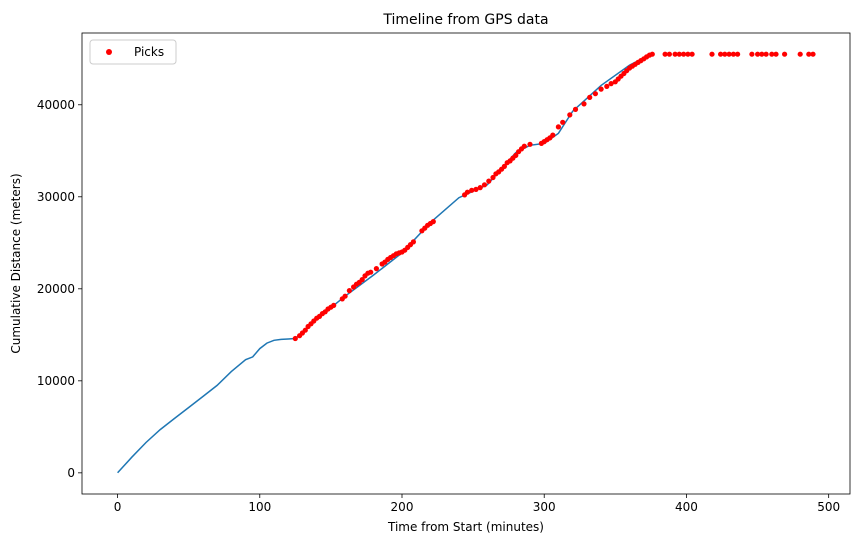 This screenshot has height=547, width=868. Describe the element at coordinates (259, 507) in the screenshot. I see `x-tick-label: 100` at that location.